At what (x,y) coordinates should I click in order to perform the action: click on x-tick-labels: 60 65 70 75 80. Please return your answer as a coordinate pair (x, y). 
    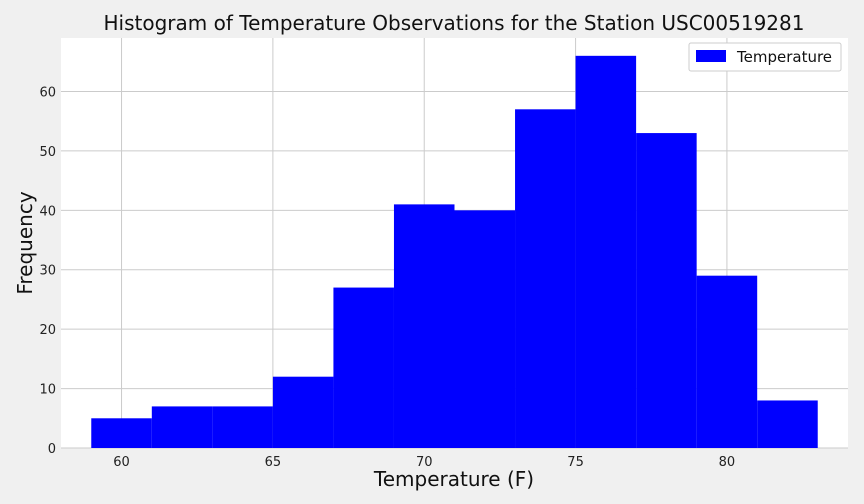
    Looking at the image, I should click on (424, 462).